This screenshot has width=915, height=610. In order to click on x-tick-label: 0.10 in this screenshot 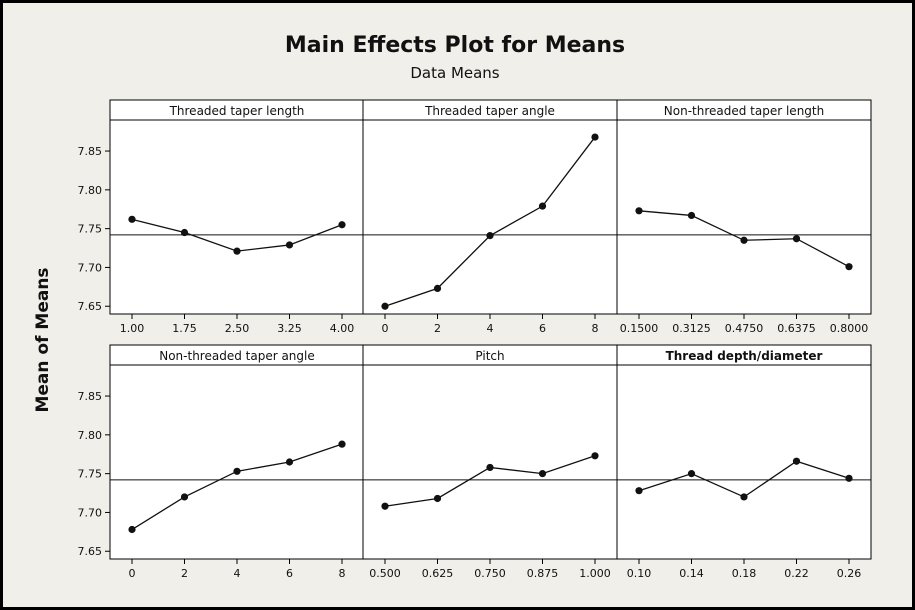, I will do `click(639, 573)`.